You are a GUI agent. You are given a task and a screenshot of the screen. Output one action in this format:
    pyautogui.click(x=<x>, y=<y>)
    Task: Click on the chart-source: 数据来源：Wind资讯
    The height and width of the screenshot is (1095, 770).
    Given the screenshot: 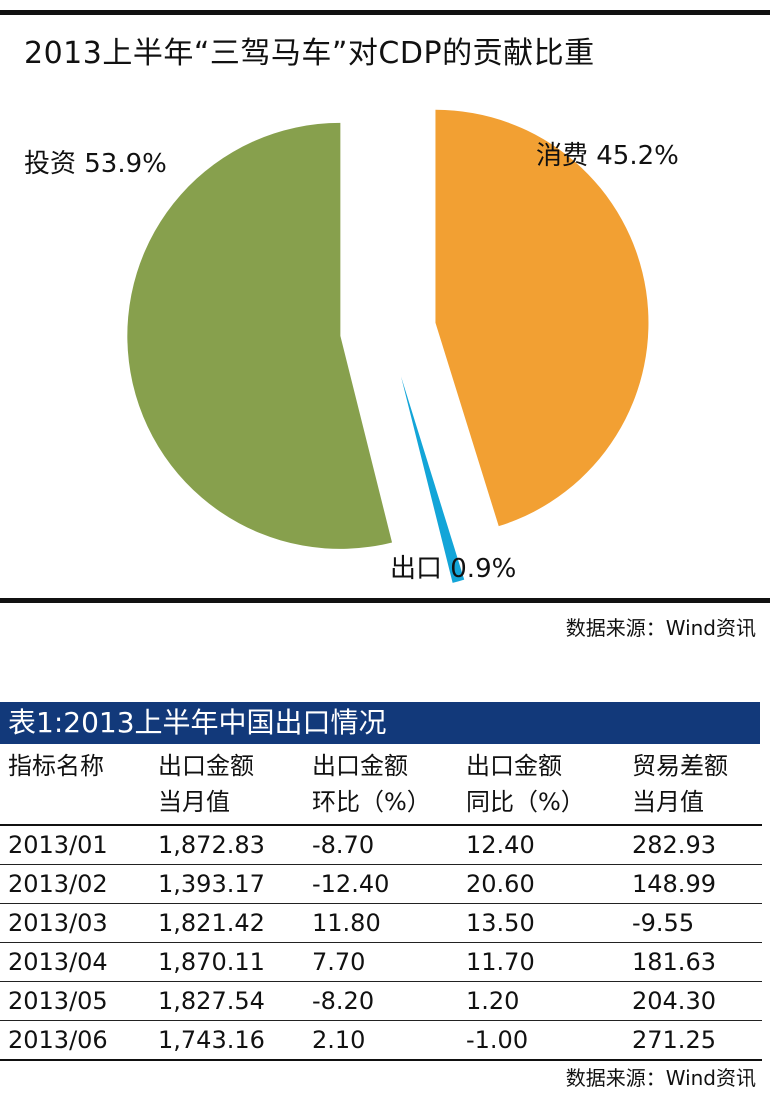 What is the action you would take?
    pyautogui.click(x=660, y=628)
    